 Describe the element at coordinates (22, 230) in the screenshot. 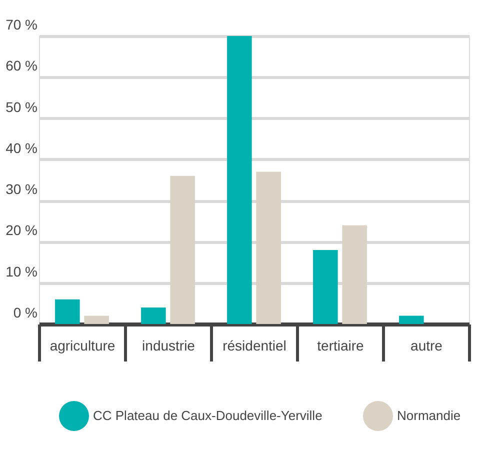

I see `y-tick-label: 20 %` at that location.